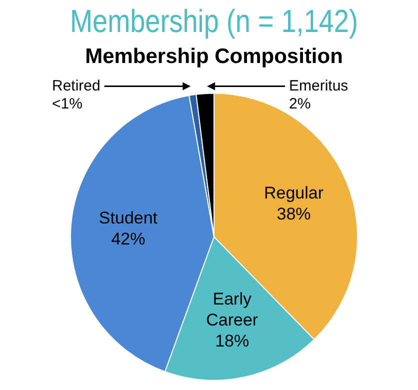  What do you see at coordinates (300, 103) in the screenshot?
I see `data-label: 2%` at bounding box center [300, 103].